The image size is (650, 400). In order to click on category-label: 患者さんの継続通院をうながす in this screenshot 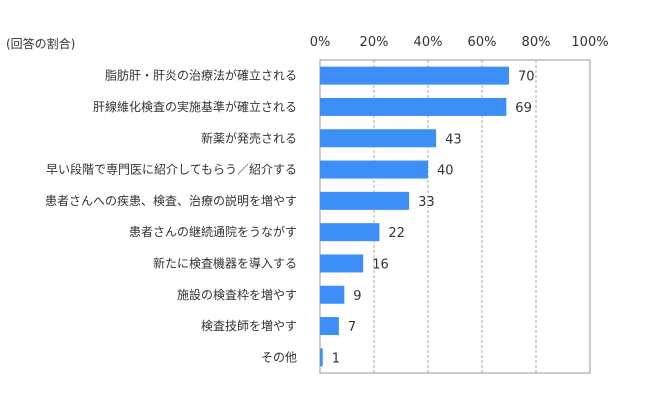, I will do `click(213, 231)`.